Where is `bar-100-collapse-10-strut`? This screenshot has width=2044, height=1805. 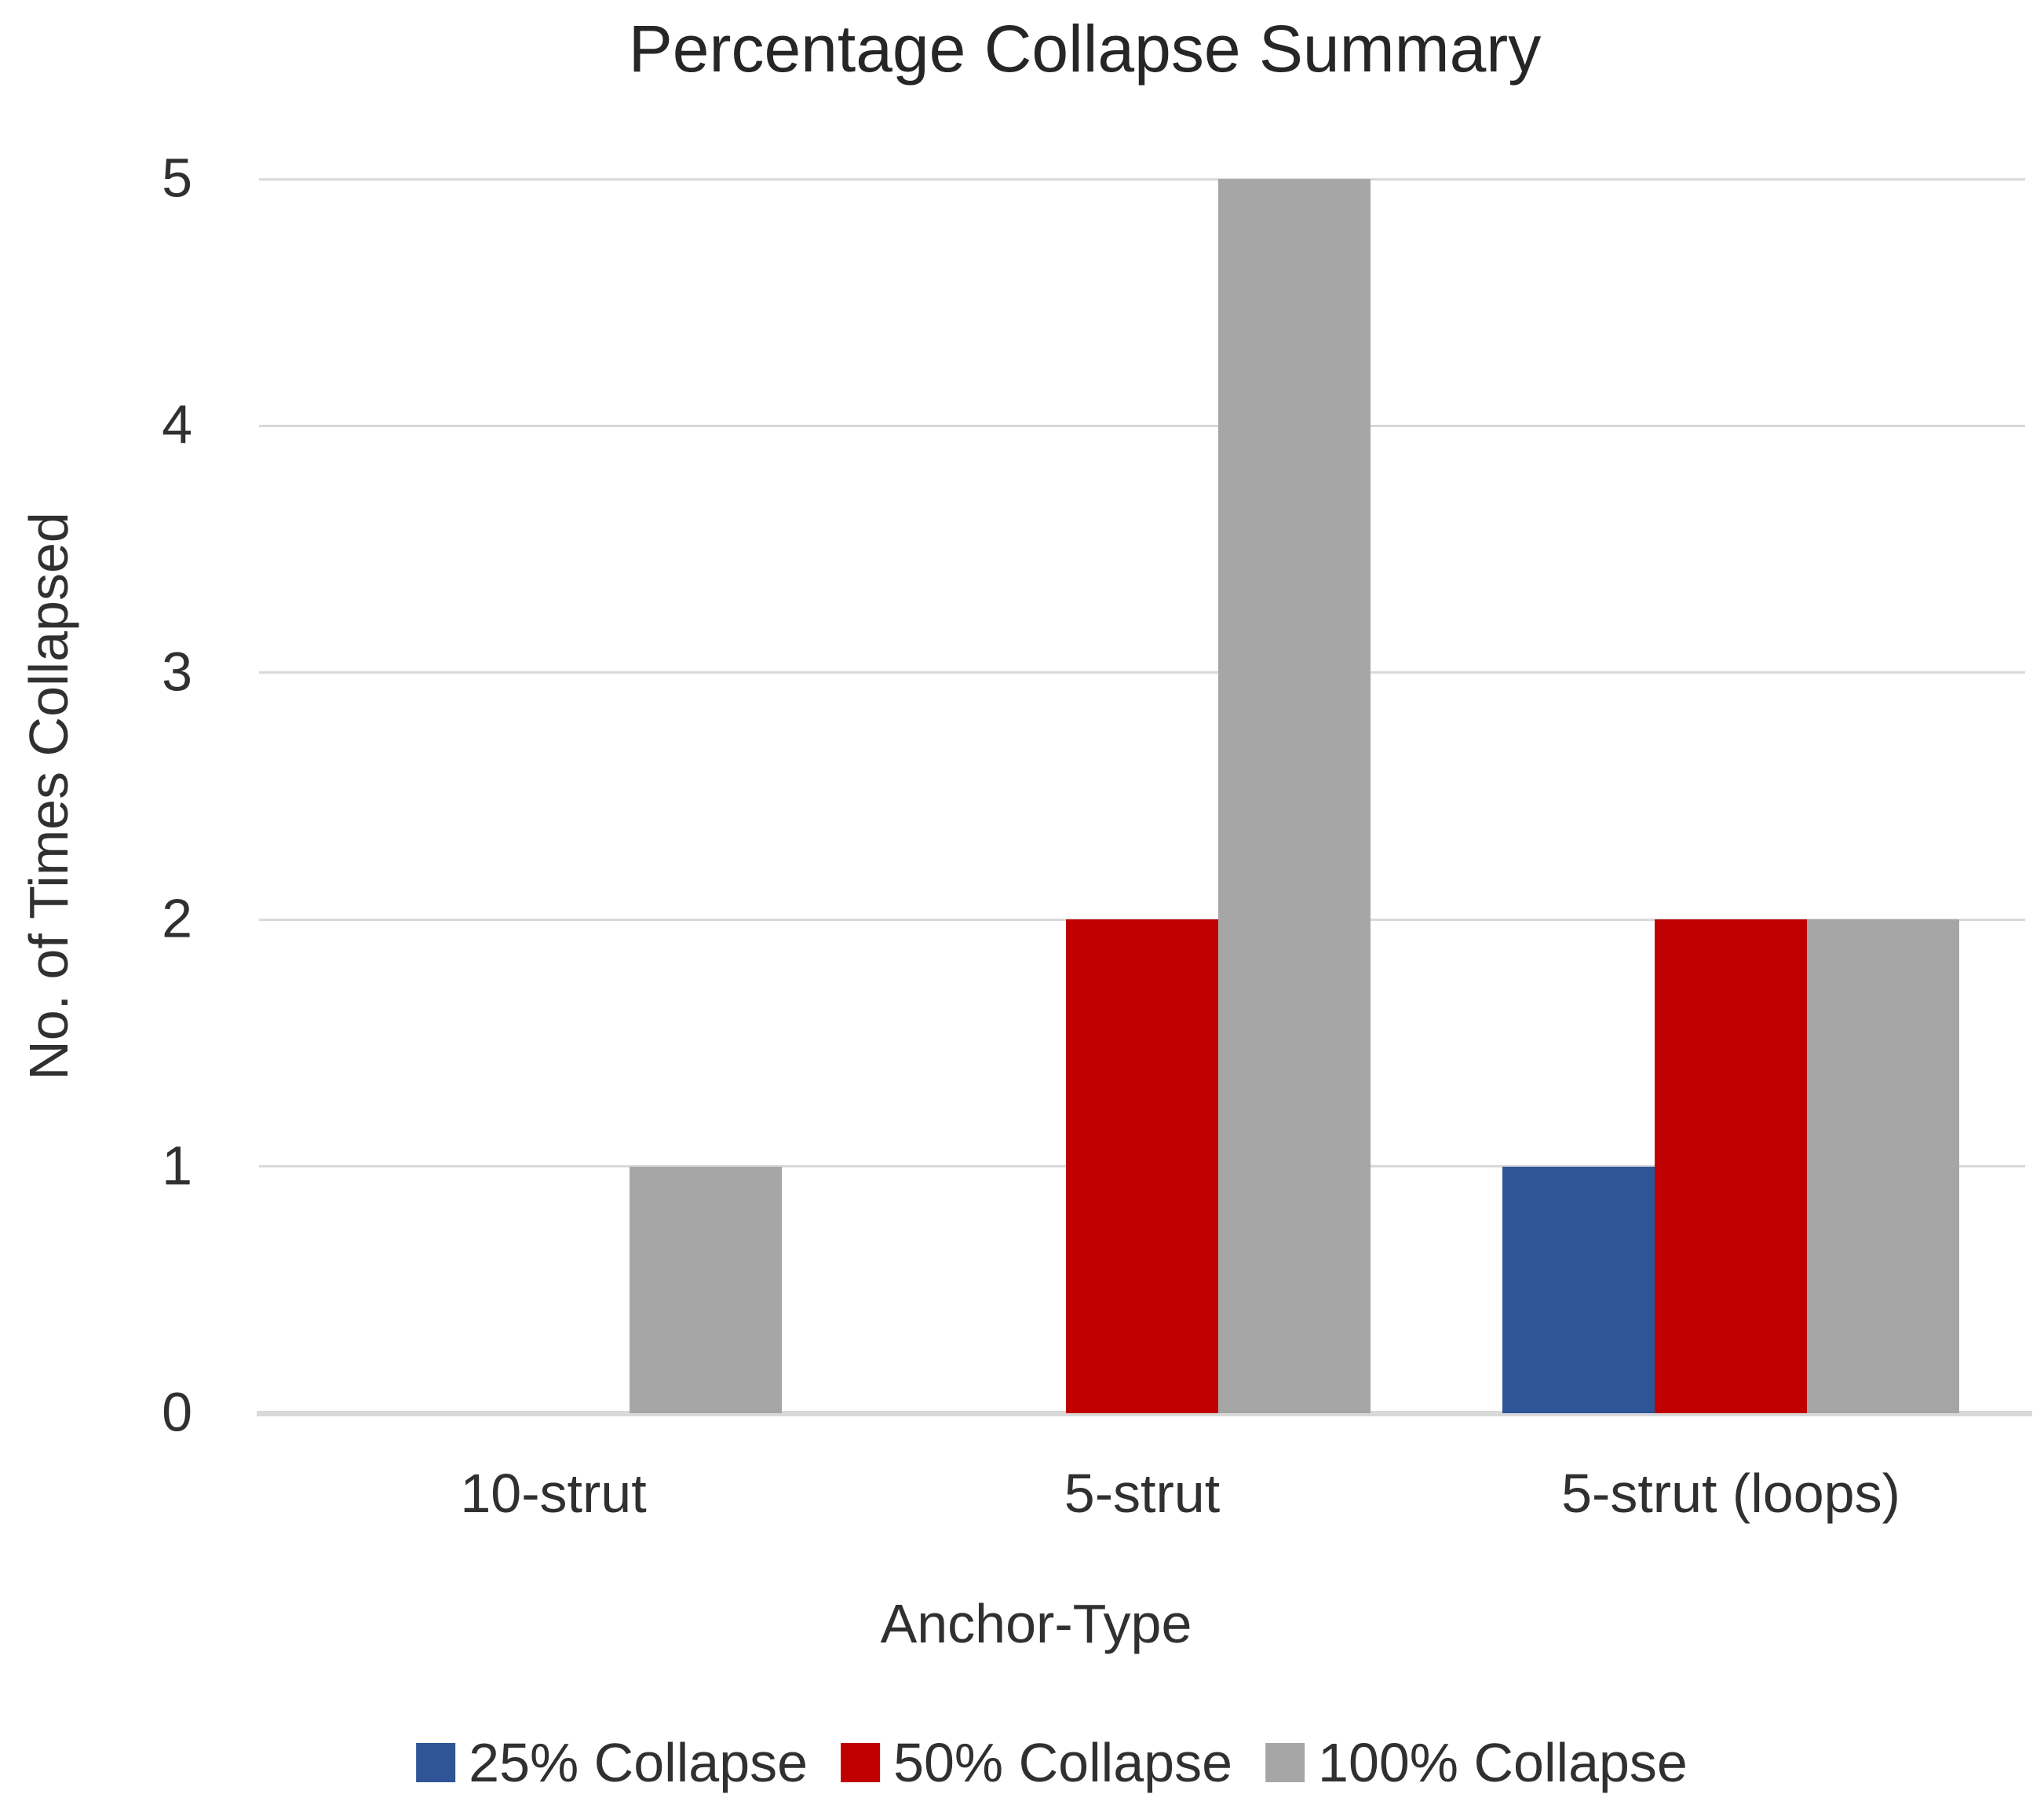 bar-100-collapse-10-strut is located at coordinates (706, 1289).